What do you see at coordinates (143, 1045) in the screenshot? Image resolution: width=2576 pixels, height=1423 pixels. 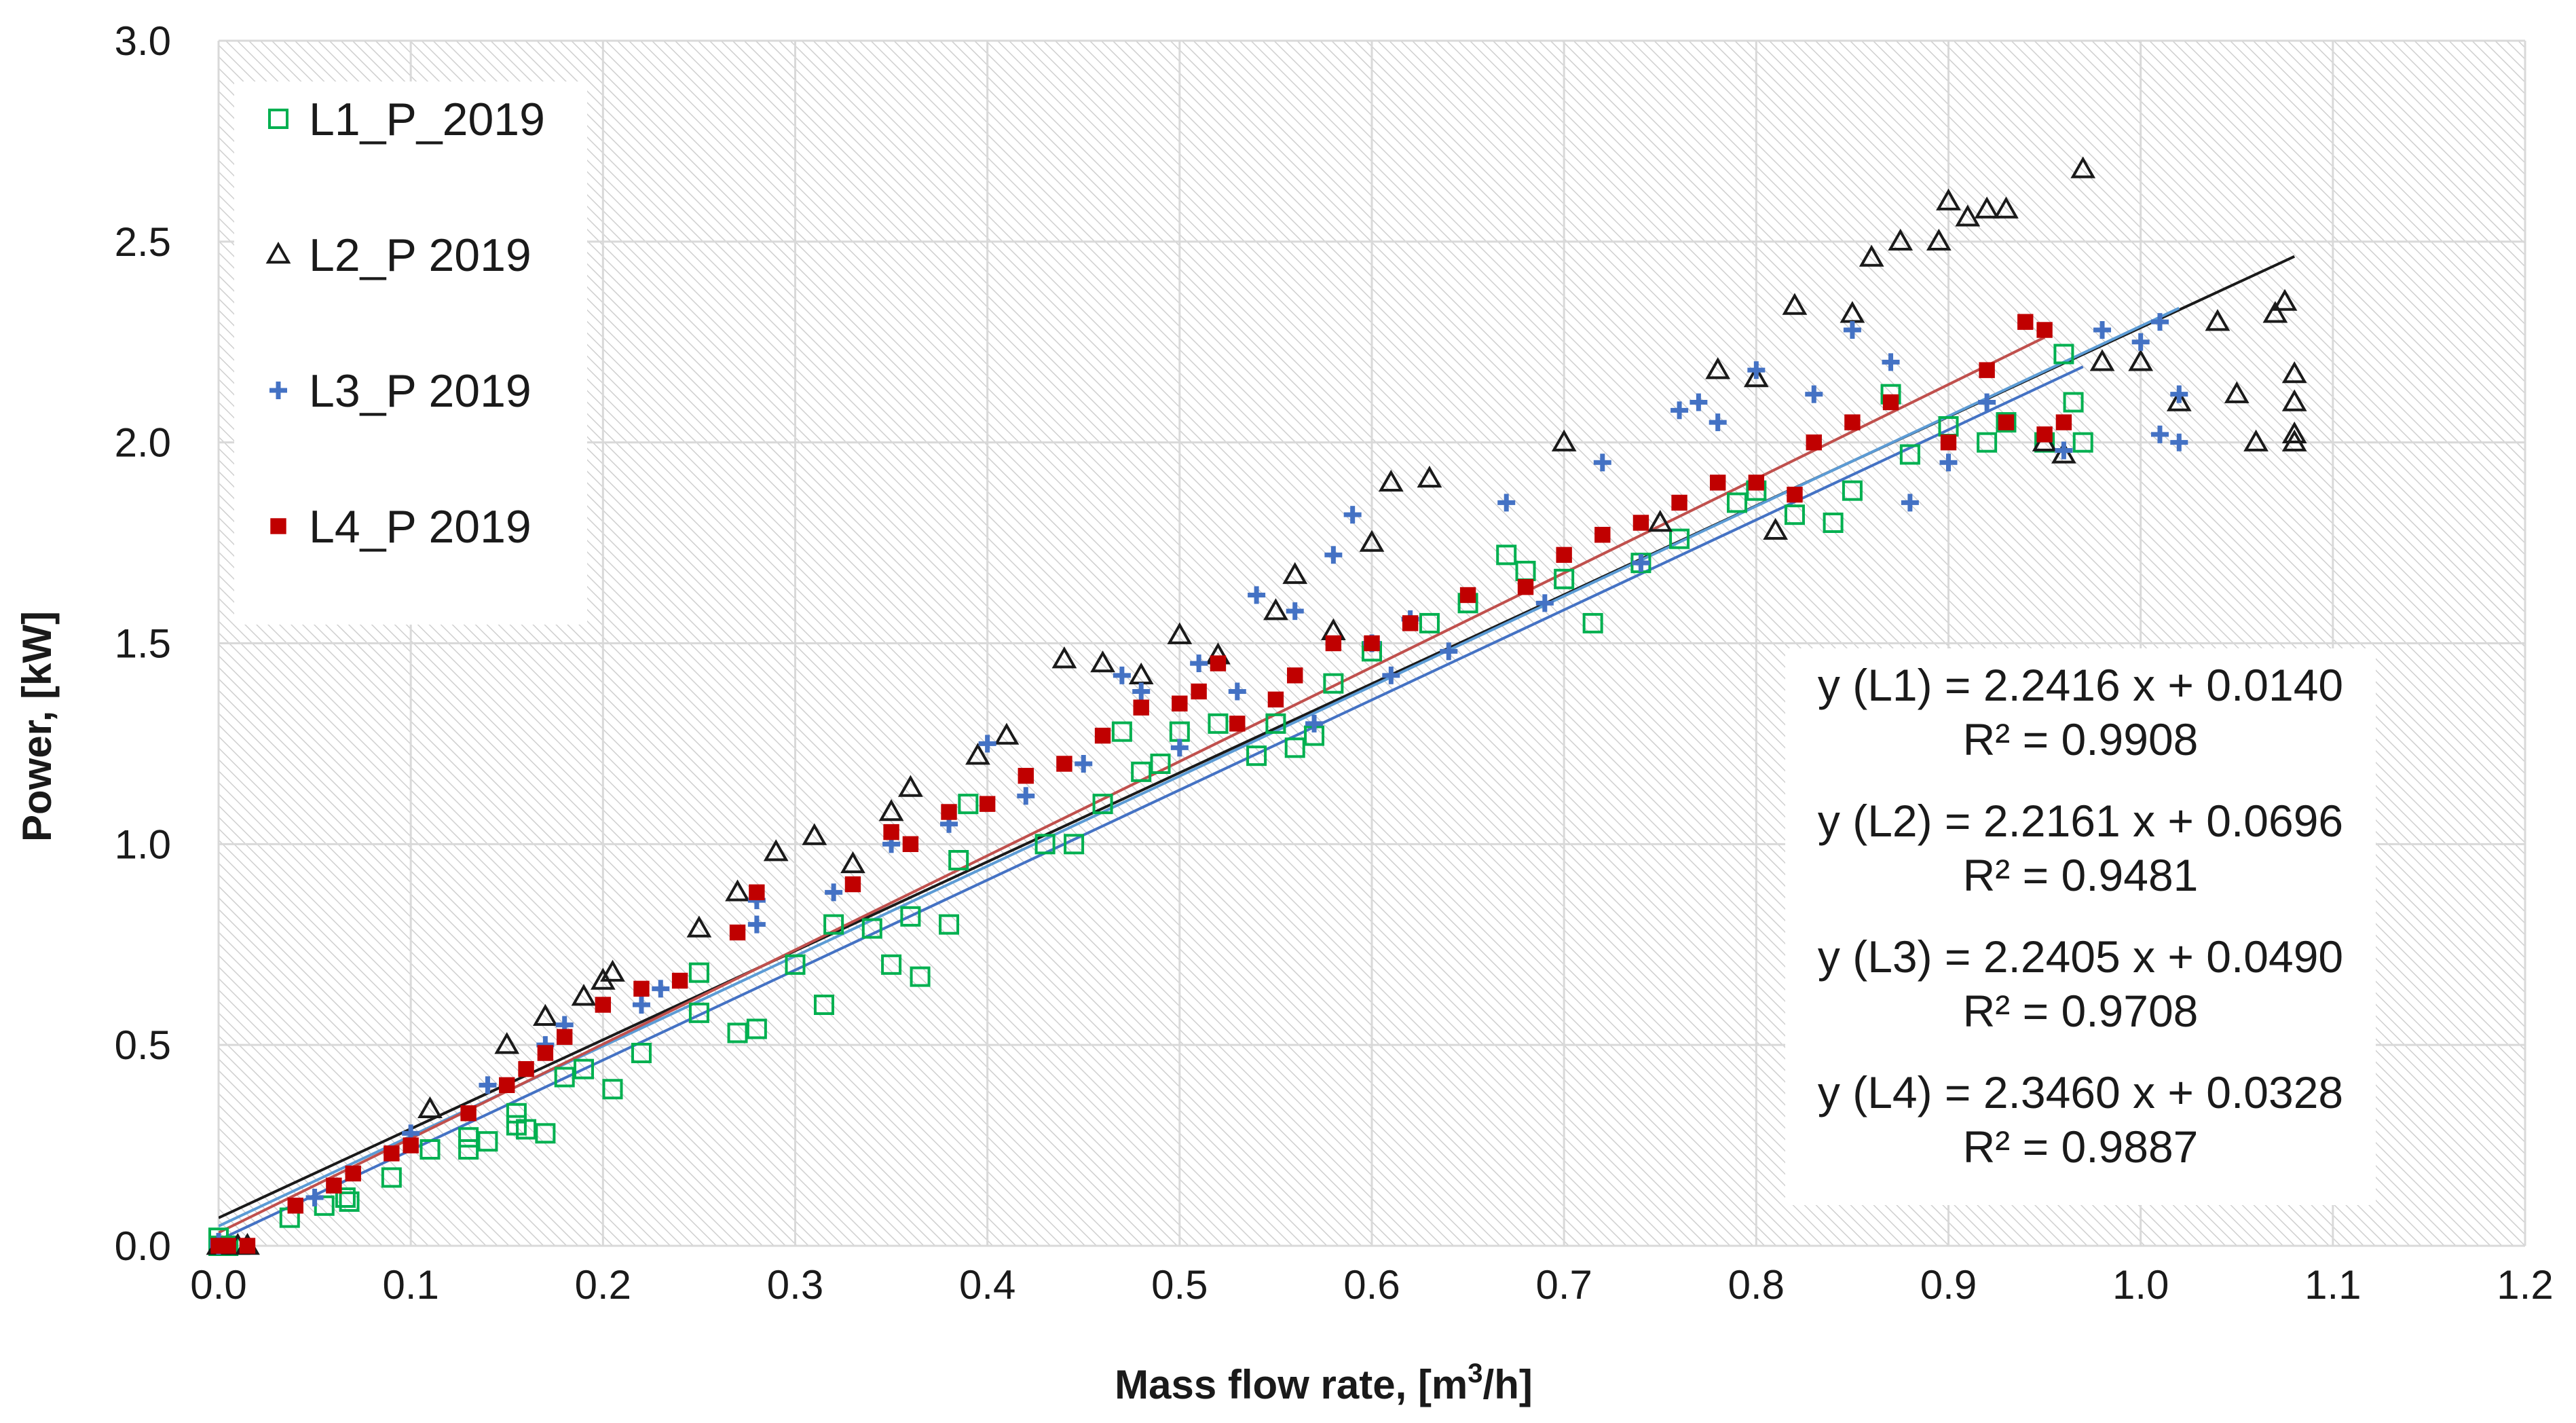 I see `y-tick-label: 0.5` at bounding box center [143, 1045].